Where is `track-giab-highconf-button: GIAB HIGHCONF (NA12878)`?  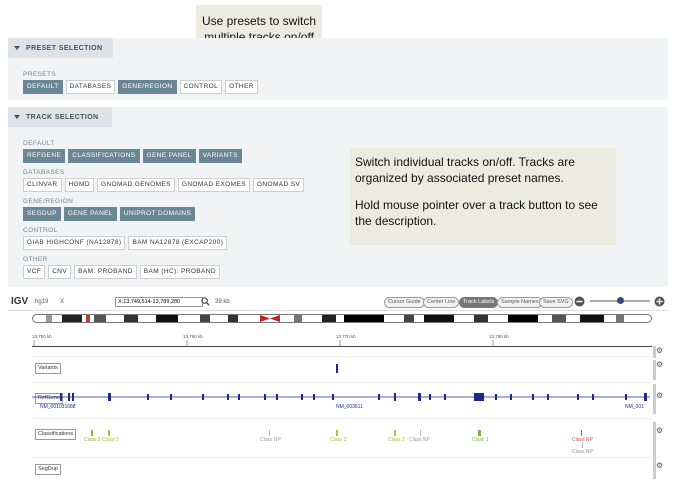
track-giab-highconf-button: GIAB HIGHCONF (NA12878) is located at coordinates (74, 243).